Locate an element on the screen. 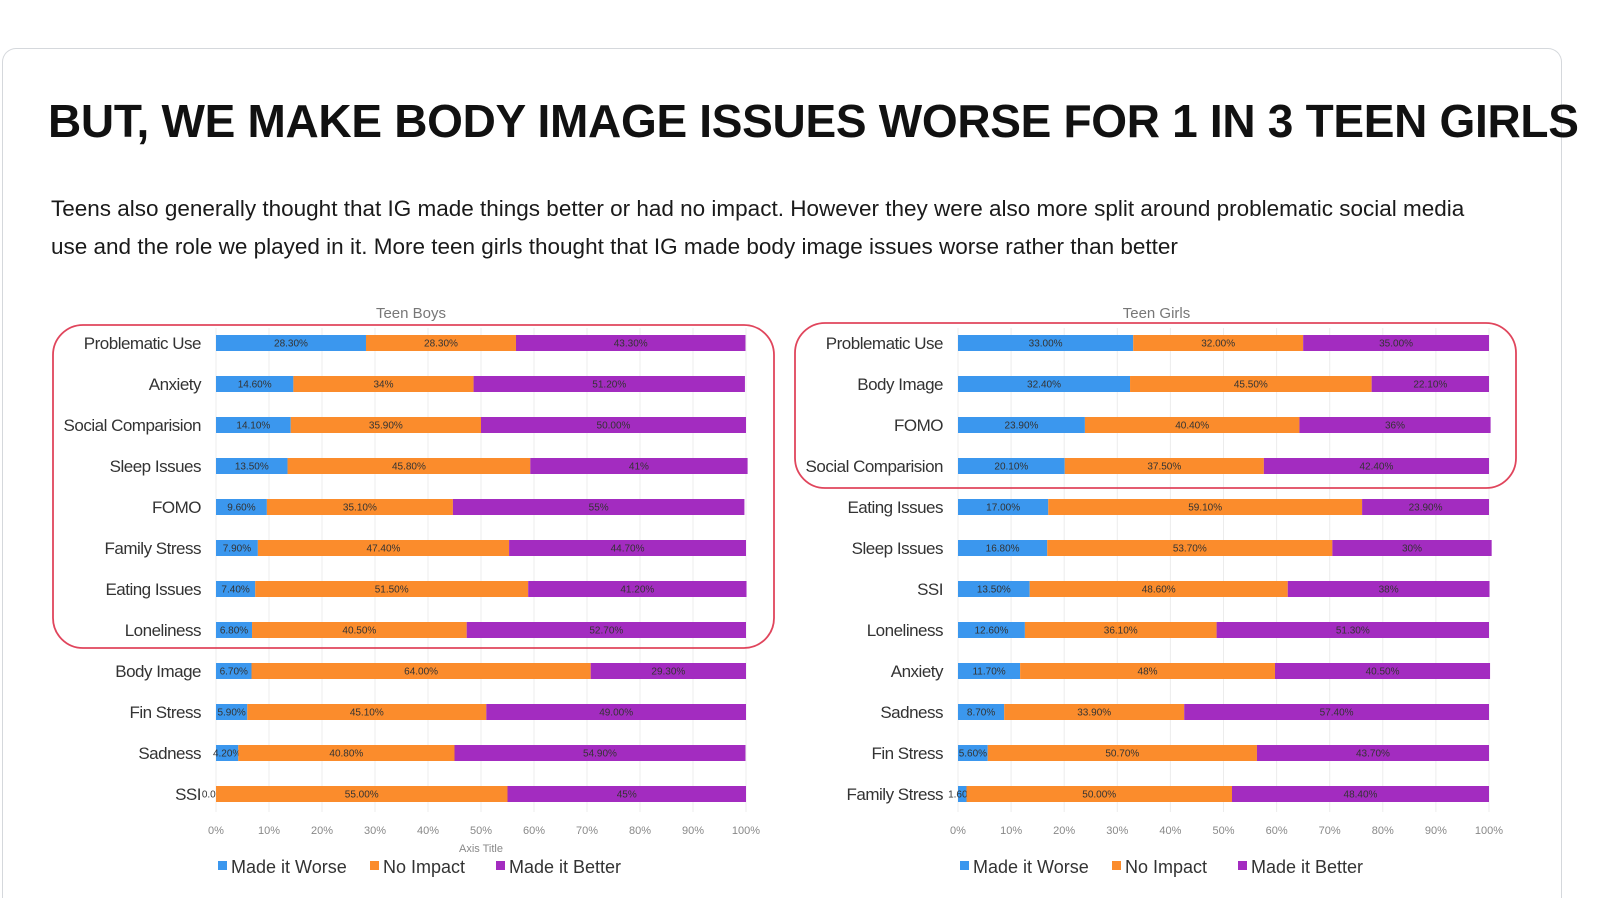 This screenshot has height=900, width=1600. data-label: 23.90% is located at coordinates (1426, 508).